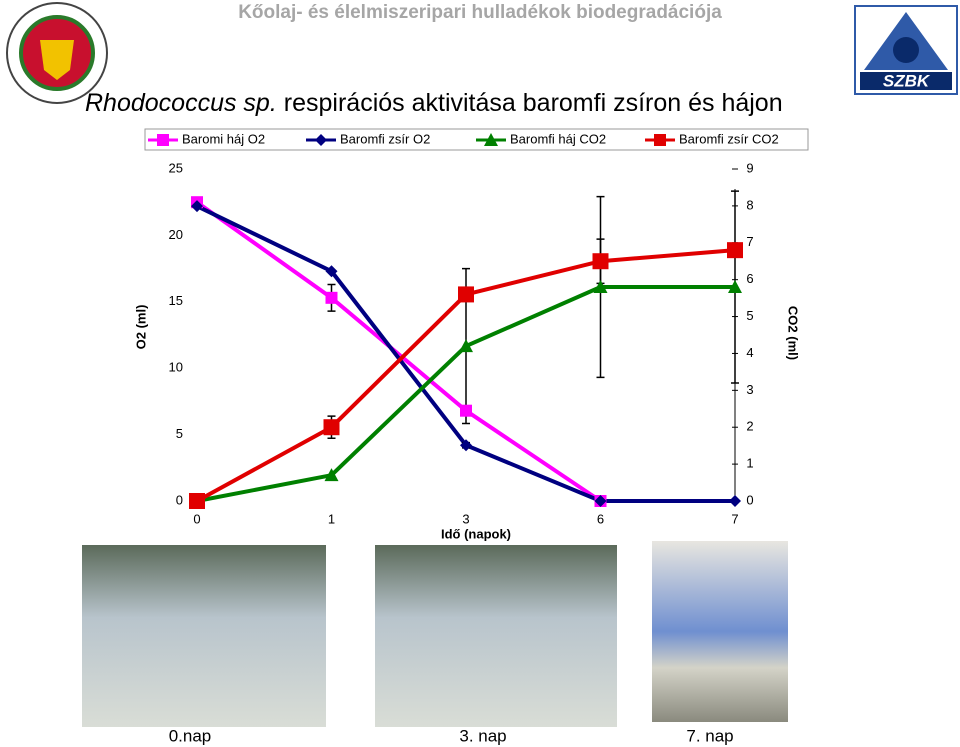  What do you see at coordinates (749, 204) in the screenshot?
I see `y2-tick-label: 8` at bounding box center [749, 204].